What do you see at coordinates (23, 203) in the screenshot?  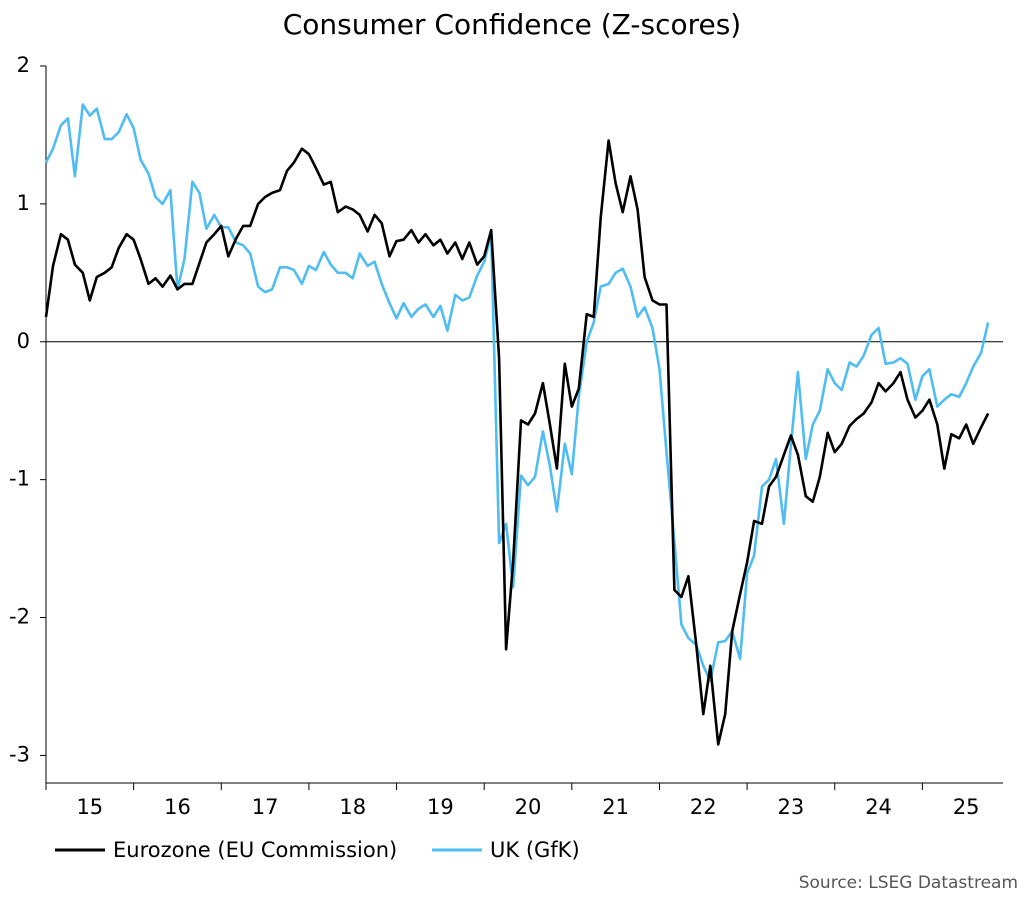 I see `y-tick-label: 1` at bounding box center [23, 203].